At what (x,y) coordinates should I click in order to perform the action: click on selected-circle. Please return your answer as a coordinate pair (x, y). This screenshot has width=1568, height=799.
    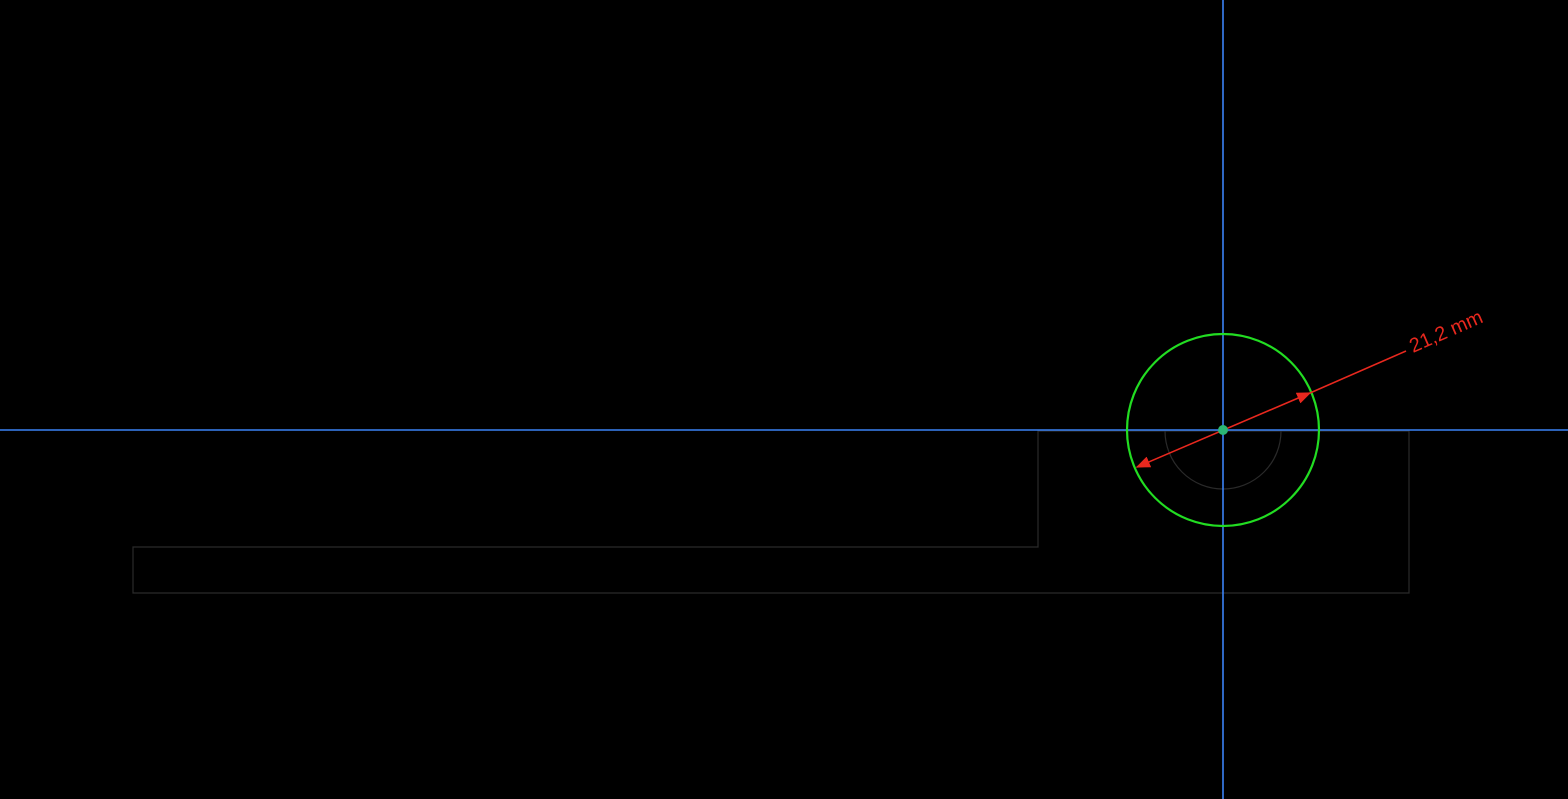
    Looking at the image, I should click on (1223, 430).